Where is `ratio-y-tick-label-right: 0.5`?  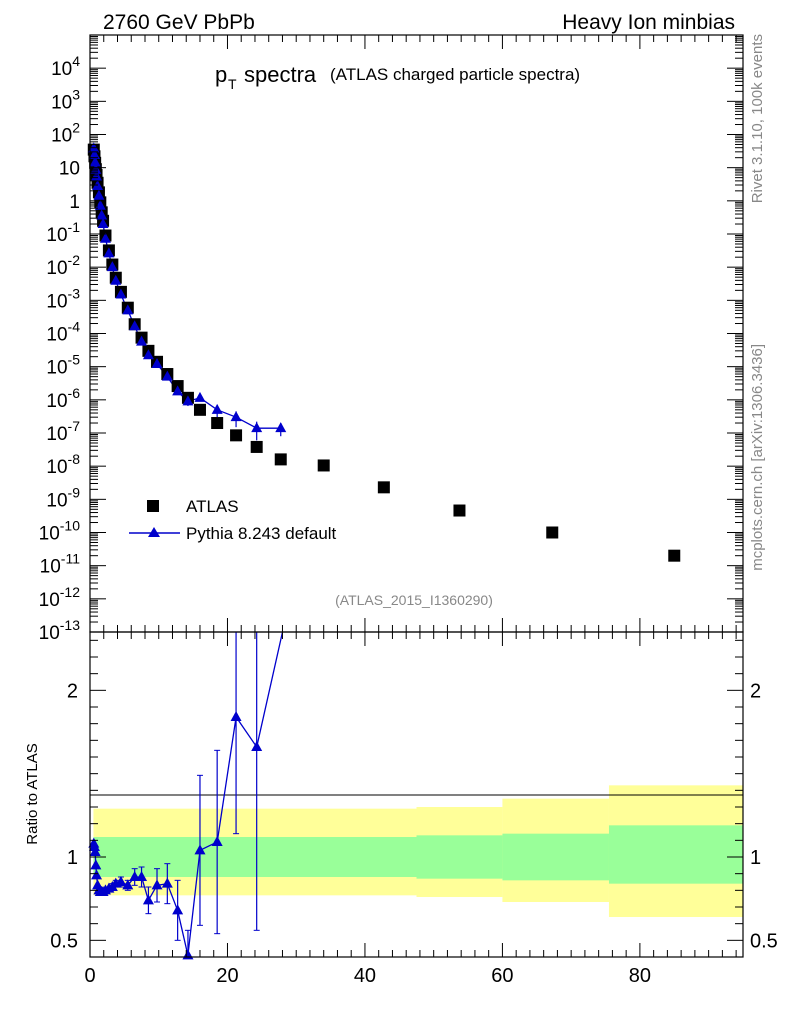
ratio-y-tick-label-right: 0.5 is located at coordinates (764, 941).